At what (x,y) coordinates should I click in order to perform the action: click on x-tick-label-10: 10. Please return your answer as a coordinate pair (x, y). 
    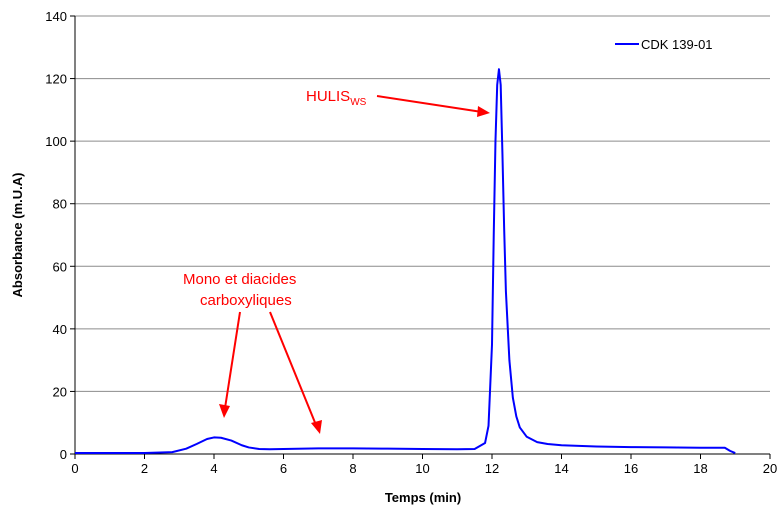
    Looking at the image, I should click on (422, 468).